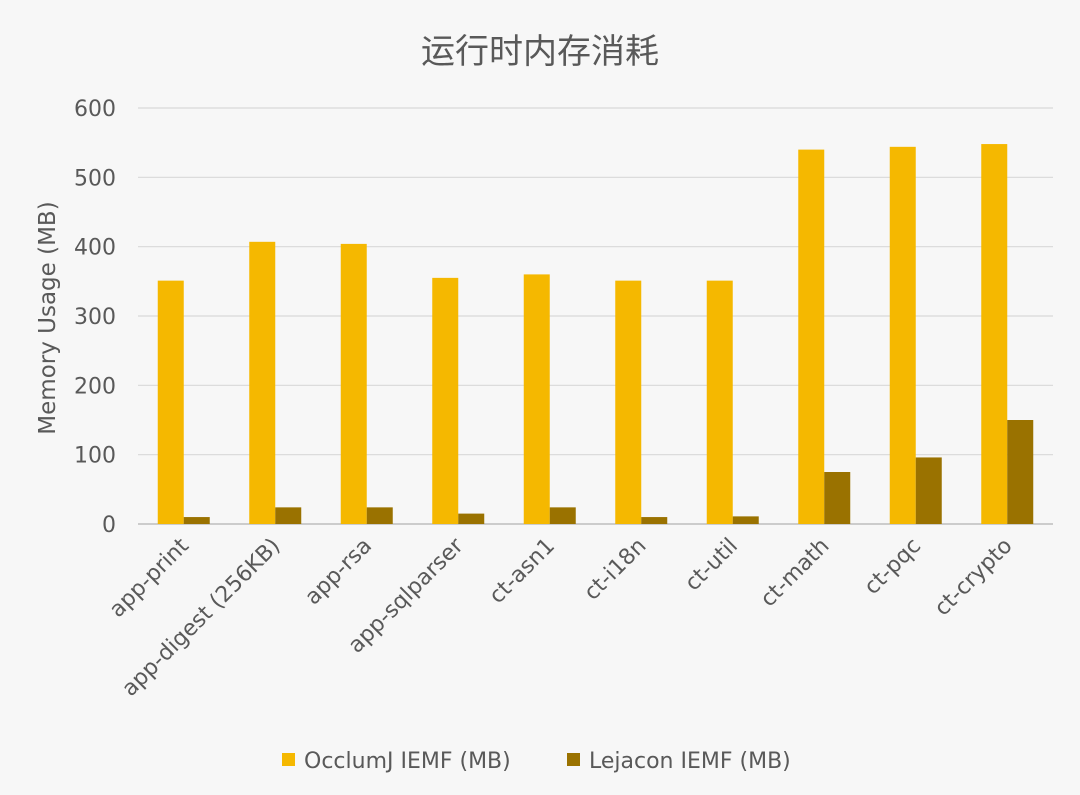  What do you see at coordinates (573, 759) in the screenshot?
I see `lejacon-legend-swatch` at bounding box center [573, 759].